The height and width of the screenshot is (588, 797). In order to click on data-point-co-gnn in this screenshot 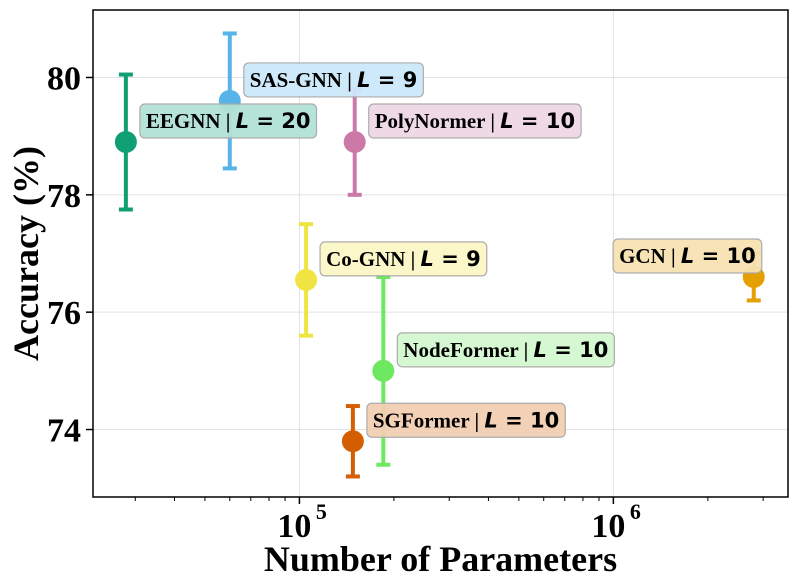, I will do `click(306, 280)`.